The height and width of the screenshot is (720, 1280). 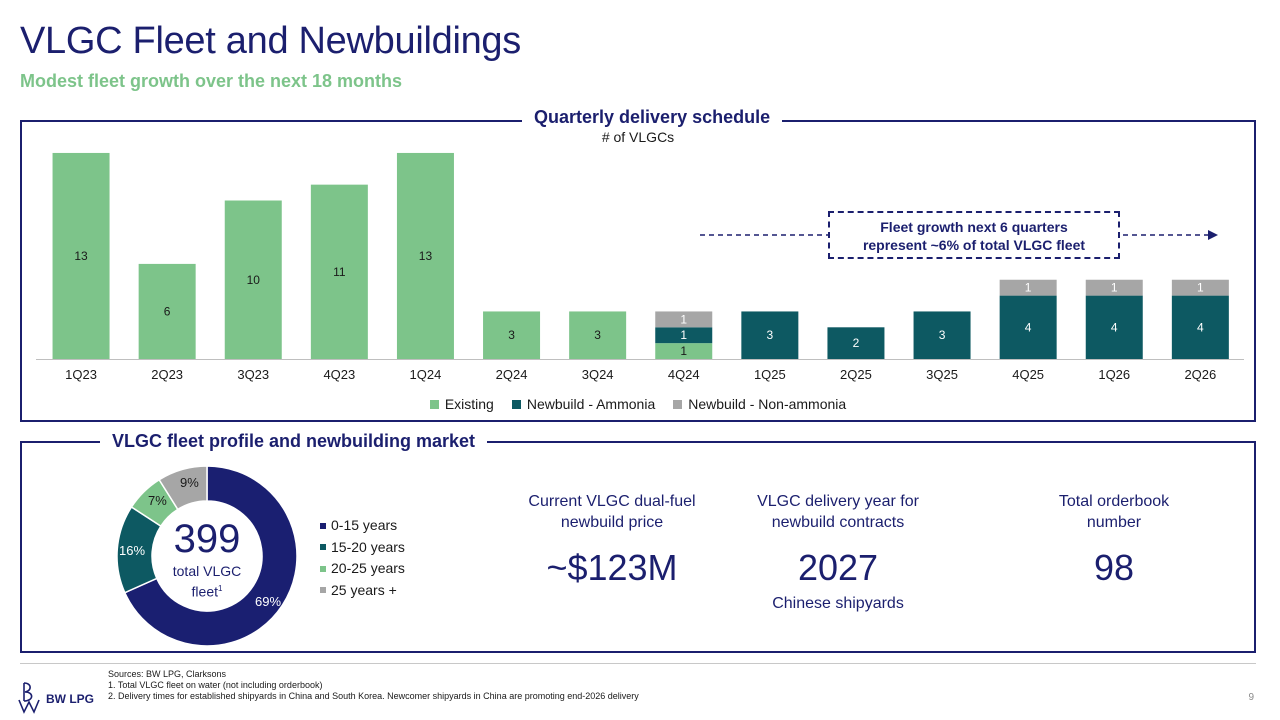 What do you see at coordinates (1114, 501) in the screenshot?
I see `kpi-label-line1: Total orderbook` at bounding box center [1114, 501].